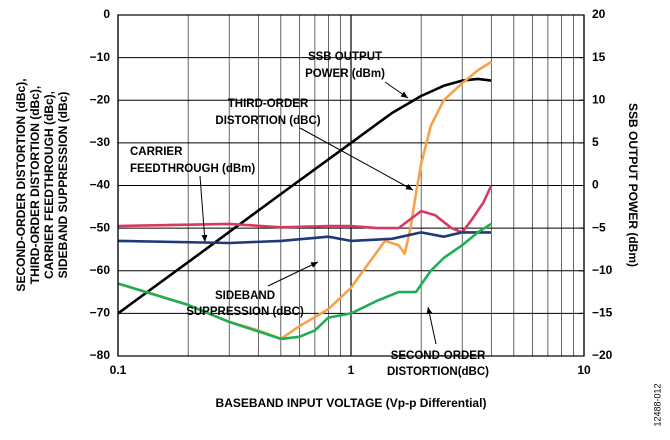 Image resolution: width=670 pixels, height=440 pixels. What do you see at coordinates (599, 57) in the screenshot?
I see `y2-tick-label: 15` at bounding box center [599, 57].